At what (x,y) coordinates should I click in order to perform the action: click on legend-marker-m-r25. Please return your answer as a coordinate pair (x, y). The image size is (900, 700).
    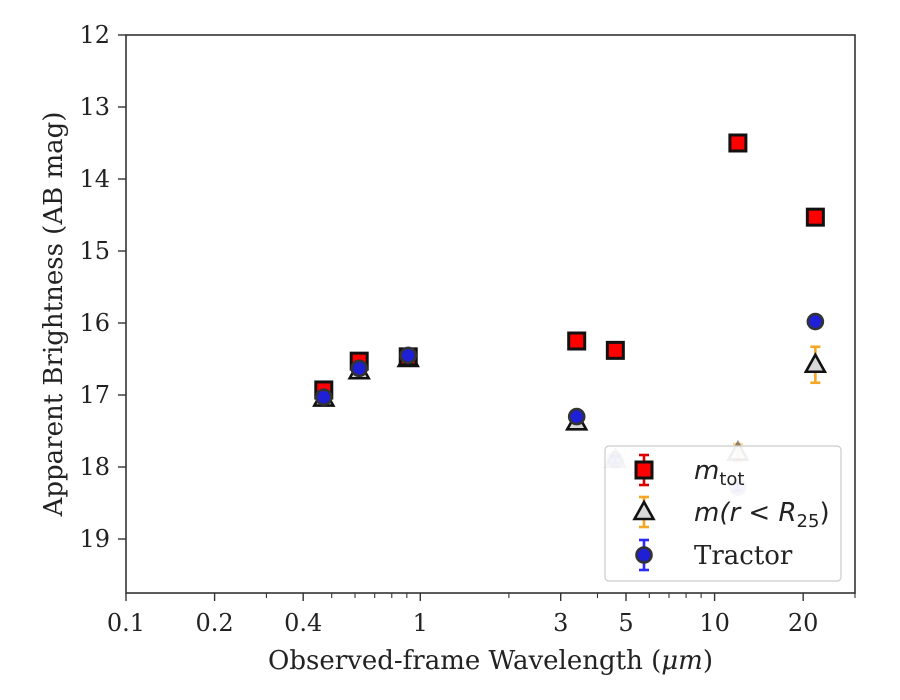
    Looking at the image, I should click on (644, 512).